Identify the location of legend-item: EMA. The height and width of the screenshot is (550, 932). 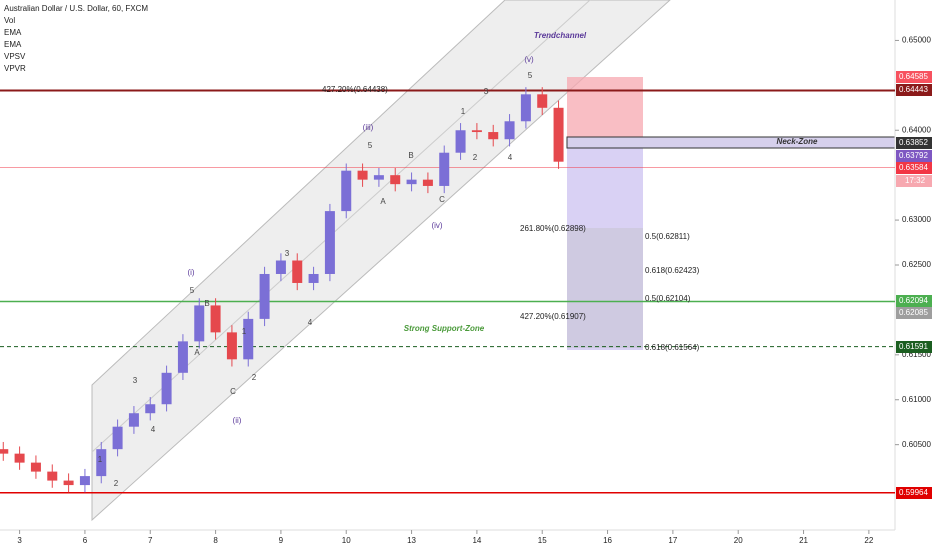
(13, 44).